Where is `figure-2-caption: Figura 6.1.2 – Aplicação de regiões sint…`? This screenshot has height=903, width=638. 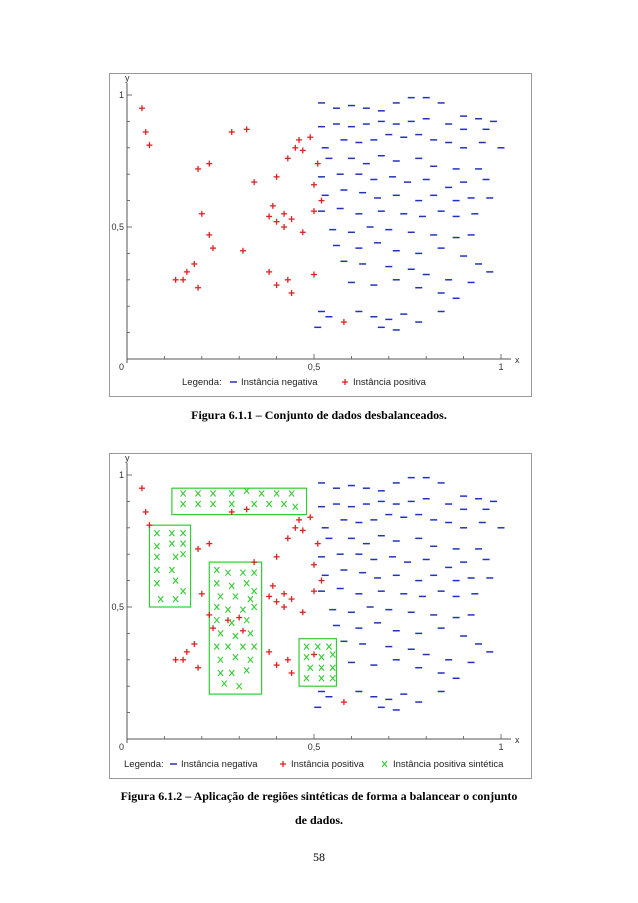 figure-2-caption: Figura 6.1.2 – Aplicação de regiões sint… is located at coordinates (319, 808).